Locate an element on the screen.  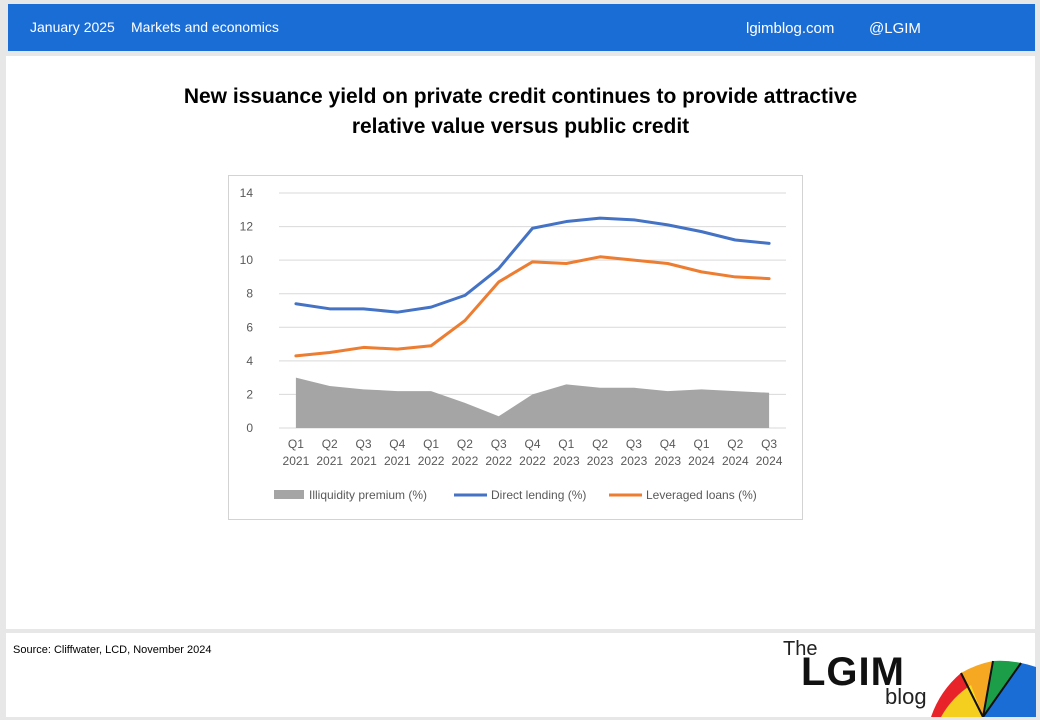
area-series is located at coordinates (532, 402).